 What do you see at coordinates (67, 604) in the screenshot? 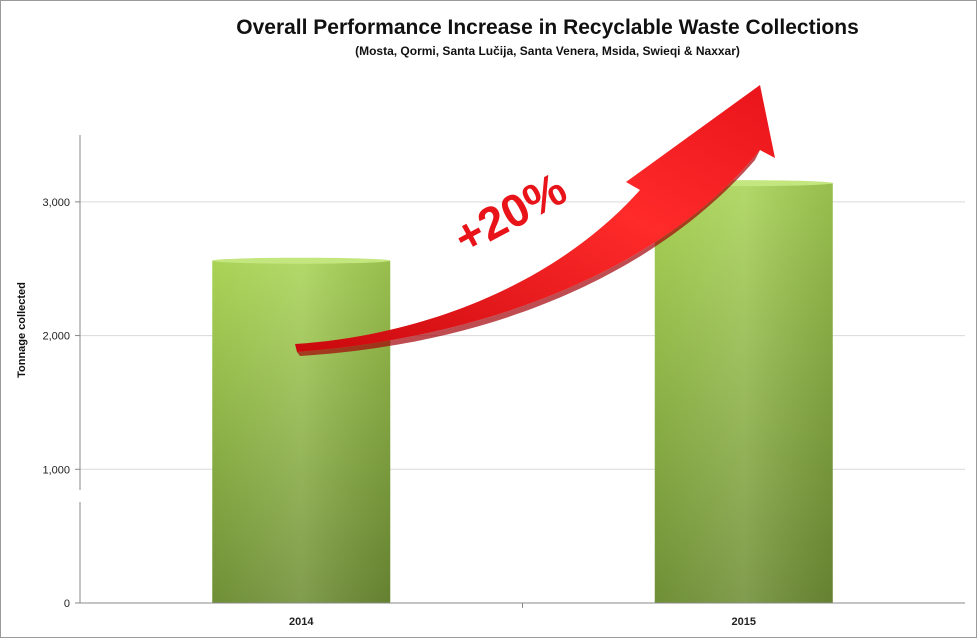
I see `y-tick-label: 0` at bounding box center [67, 604].